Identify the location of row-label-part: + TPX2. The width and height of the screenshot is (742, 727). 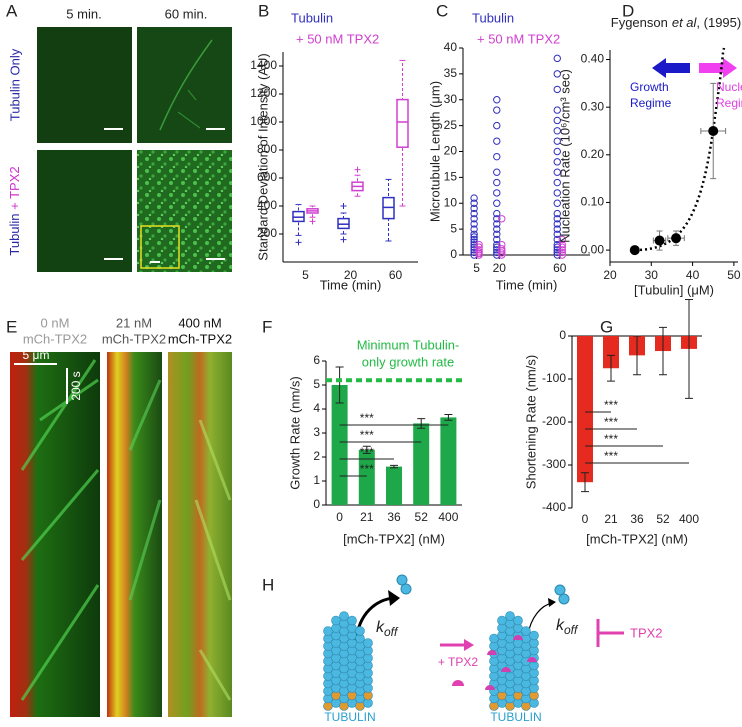
(14, 187).